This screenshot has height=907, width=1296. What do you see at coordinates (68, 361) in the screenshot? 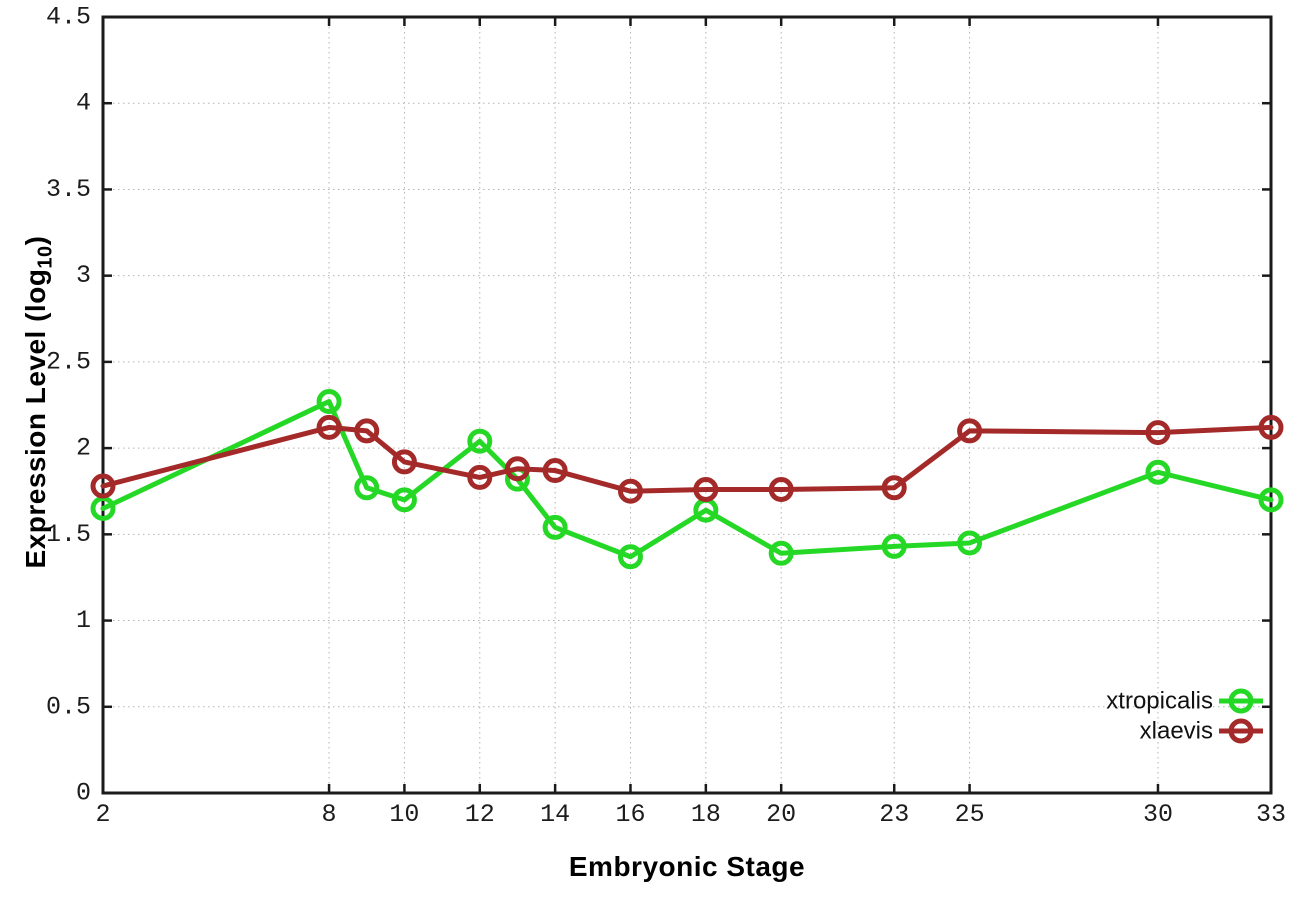
I see `y-tick-label: 2.5` at bounding box center [68, 361].